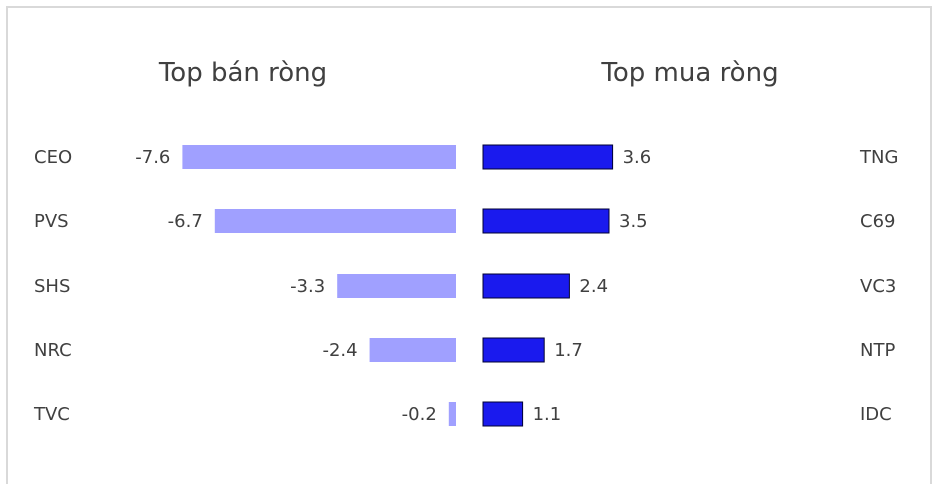  Describe the element at coordinates (877, 350) in the screenshot. I see `buy-ticker-label: NTP` at that location.